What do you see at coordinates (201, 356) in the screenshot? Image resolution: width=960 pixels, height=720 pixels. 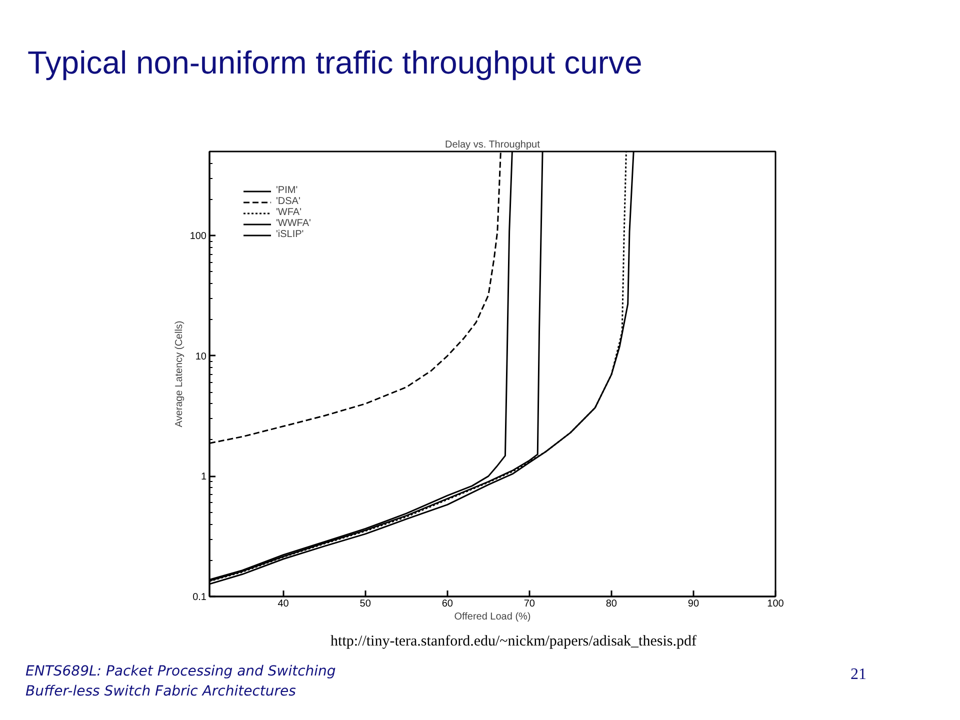 I see `y-tick-label: 10` at bounding box center [201, 356].